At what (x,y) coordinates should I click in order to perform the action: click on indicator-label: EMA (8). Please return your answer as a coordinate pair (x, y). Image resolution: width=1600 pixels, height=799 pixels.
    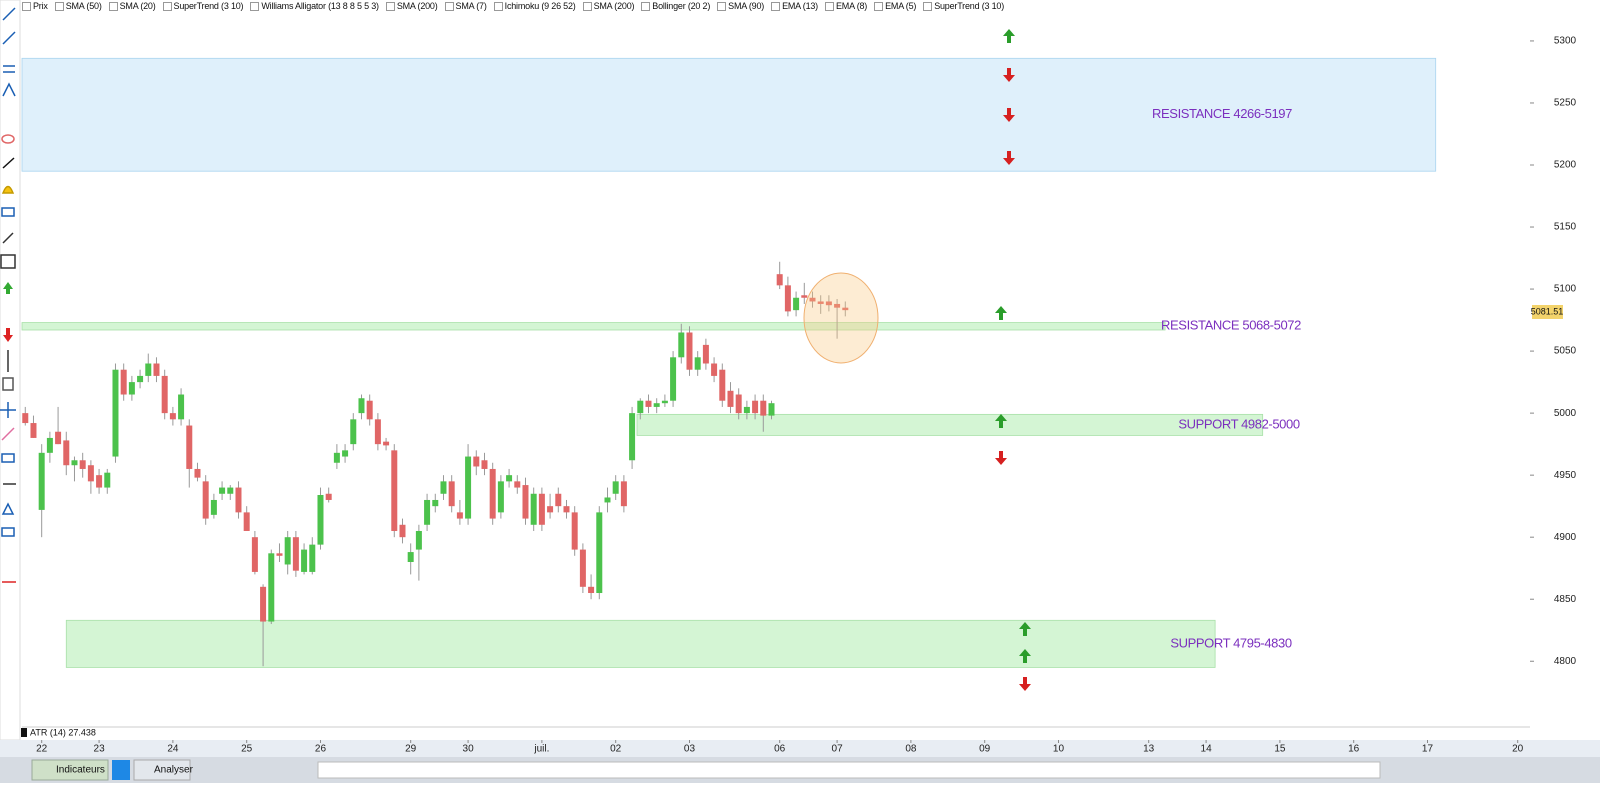
    Looking at the image, I should click on (851, 6).